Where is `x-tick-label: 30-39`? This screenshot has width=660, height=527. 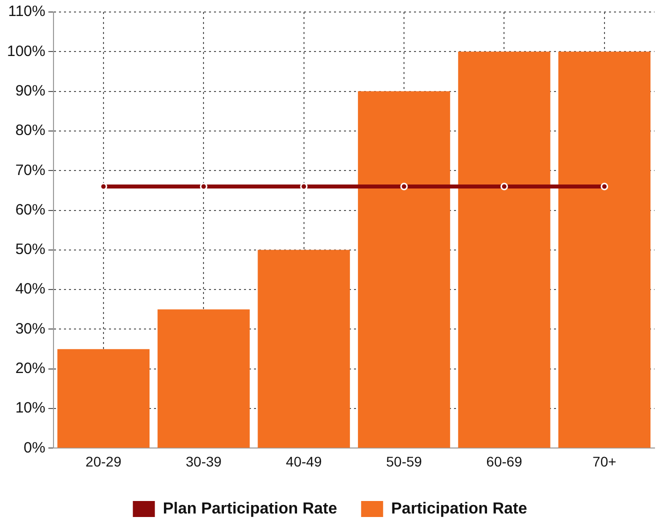
x-tick-label: 30-39 is located at coordinates (204, 461).